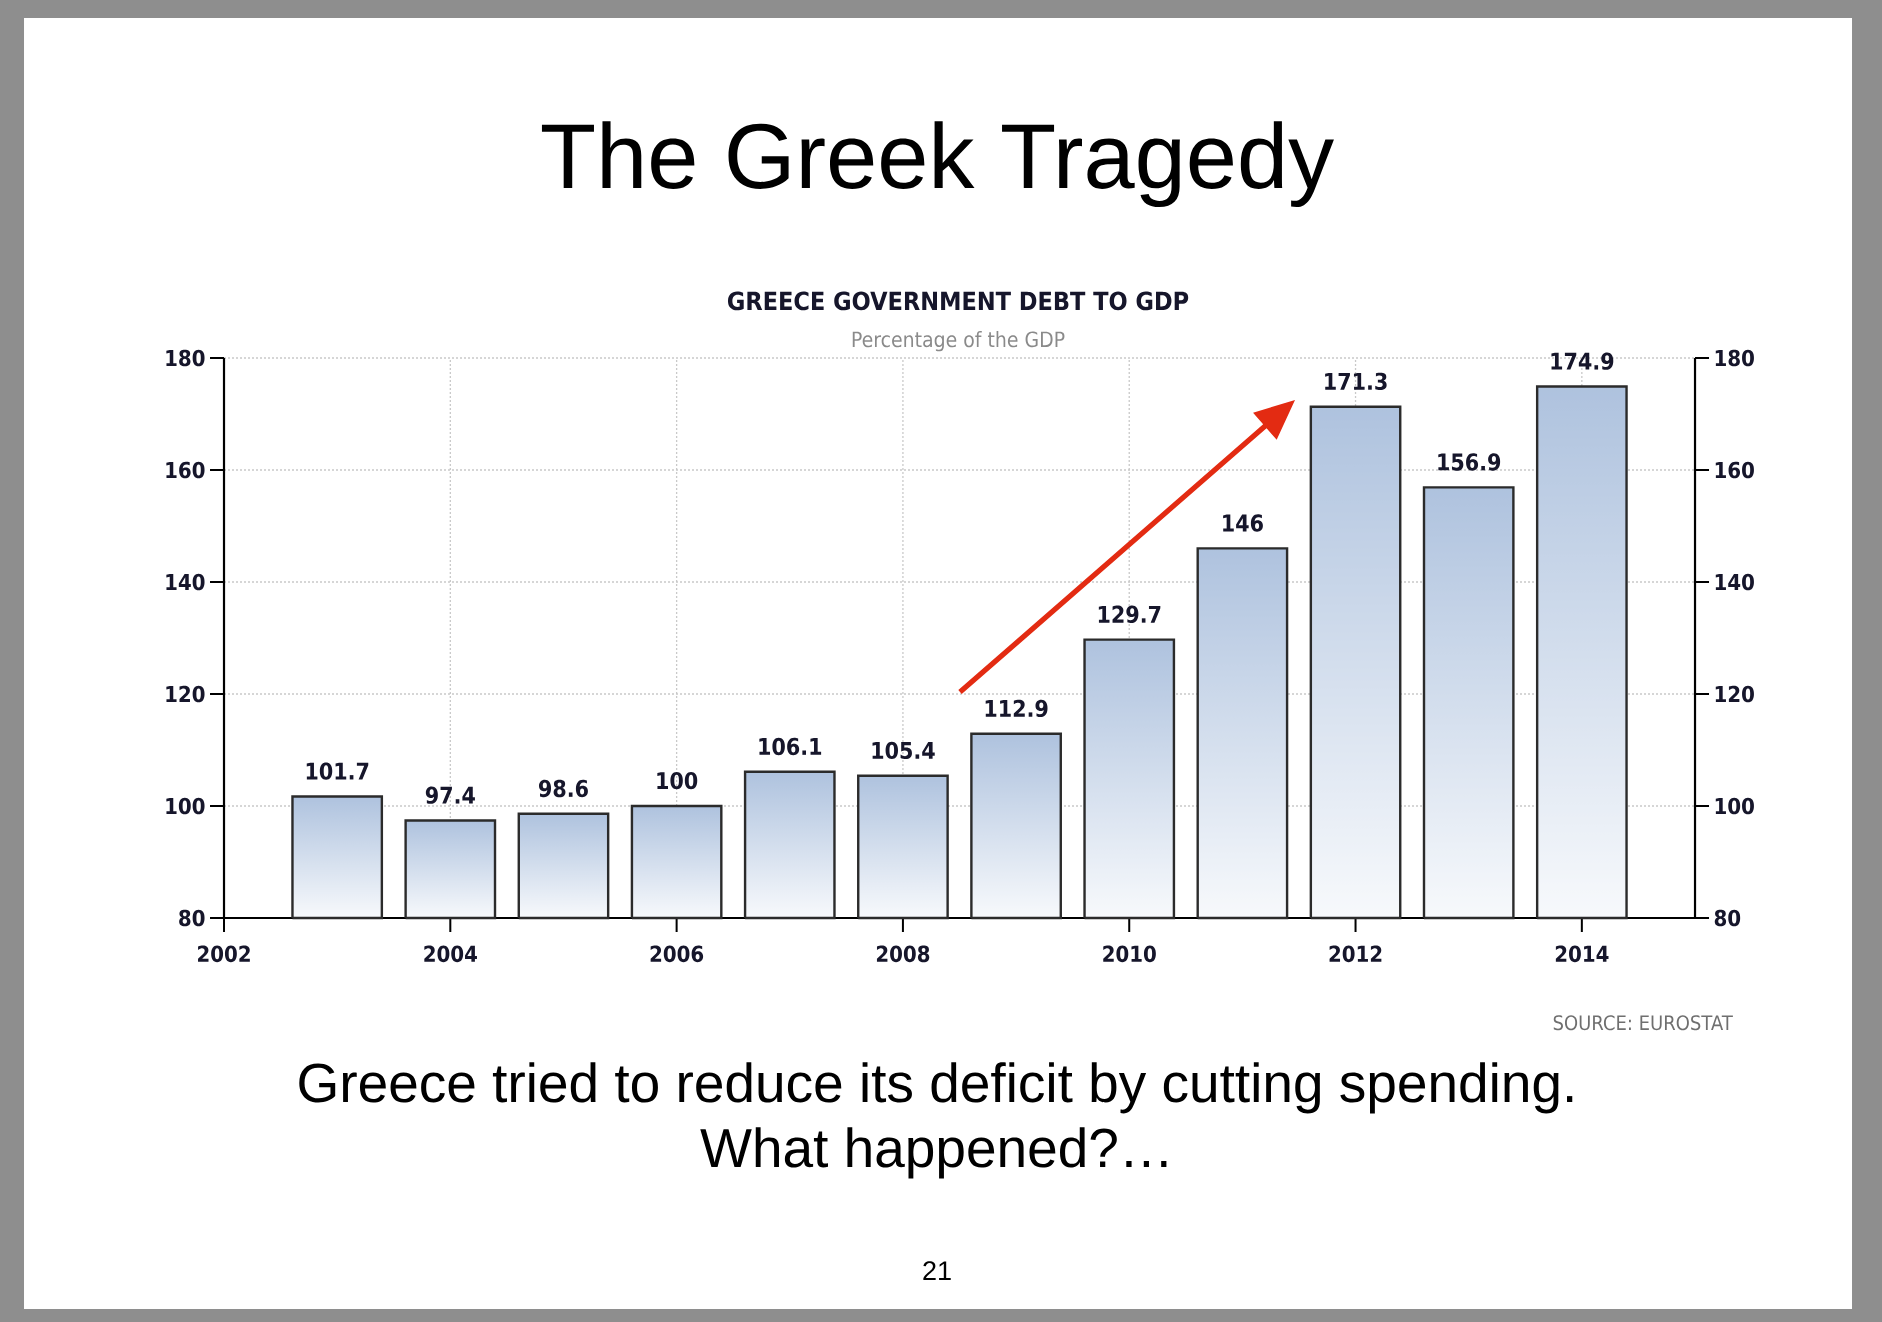 This screenshot has height=1322, width=1882. I want to click on x-tick-label: 2014, so click(1582, 954).